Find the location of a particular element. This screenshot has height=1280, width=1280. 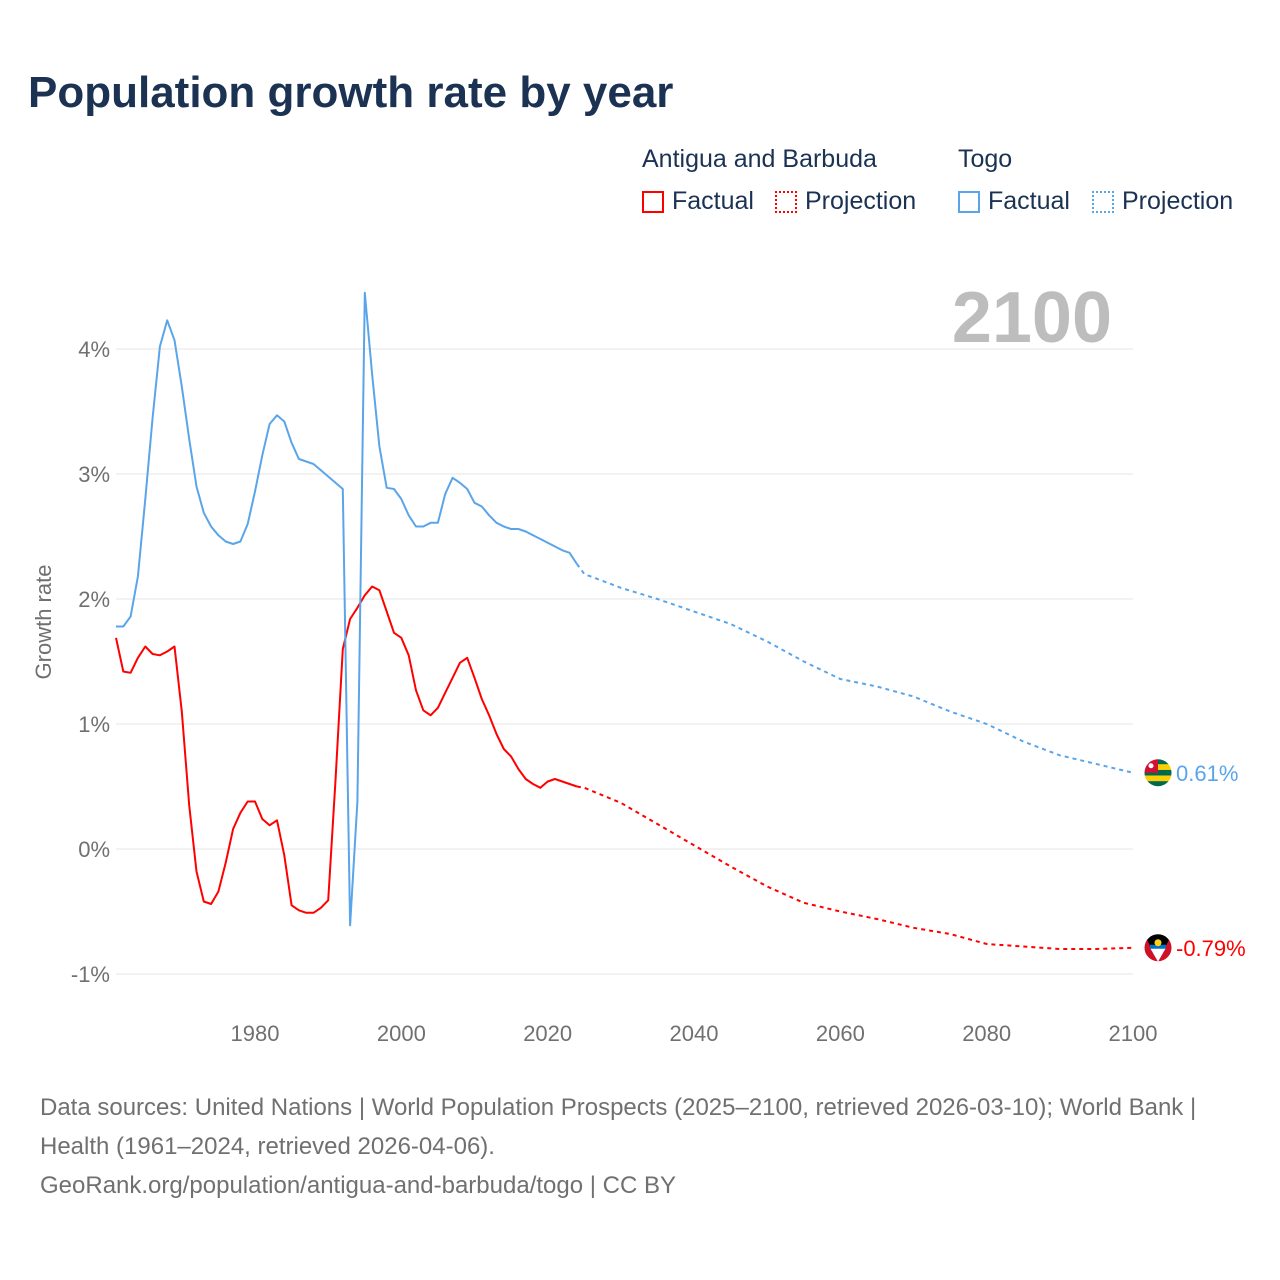

antigua-and-barbuda-end-label: -0.79% is located at coordinates (1211, 948).